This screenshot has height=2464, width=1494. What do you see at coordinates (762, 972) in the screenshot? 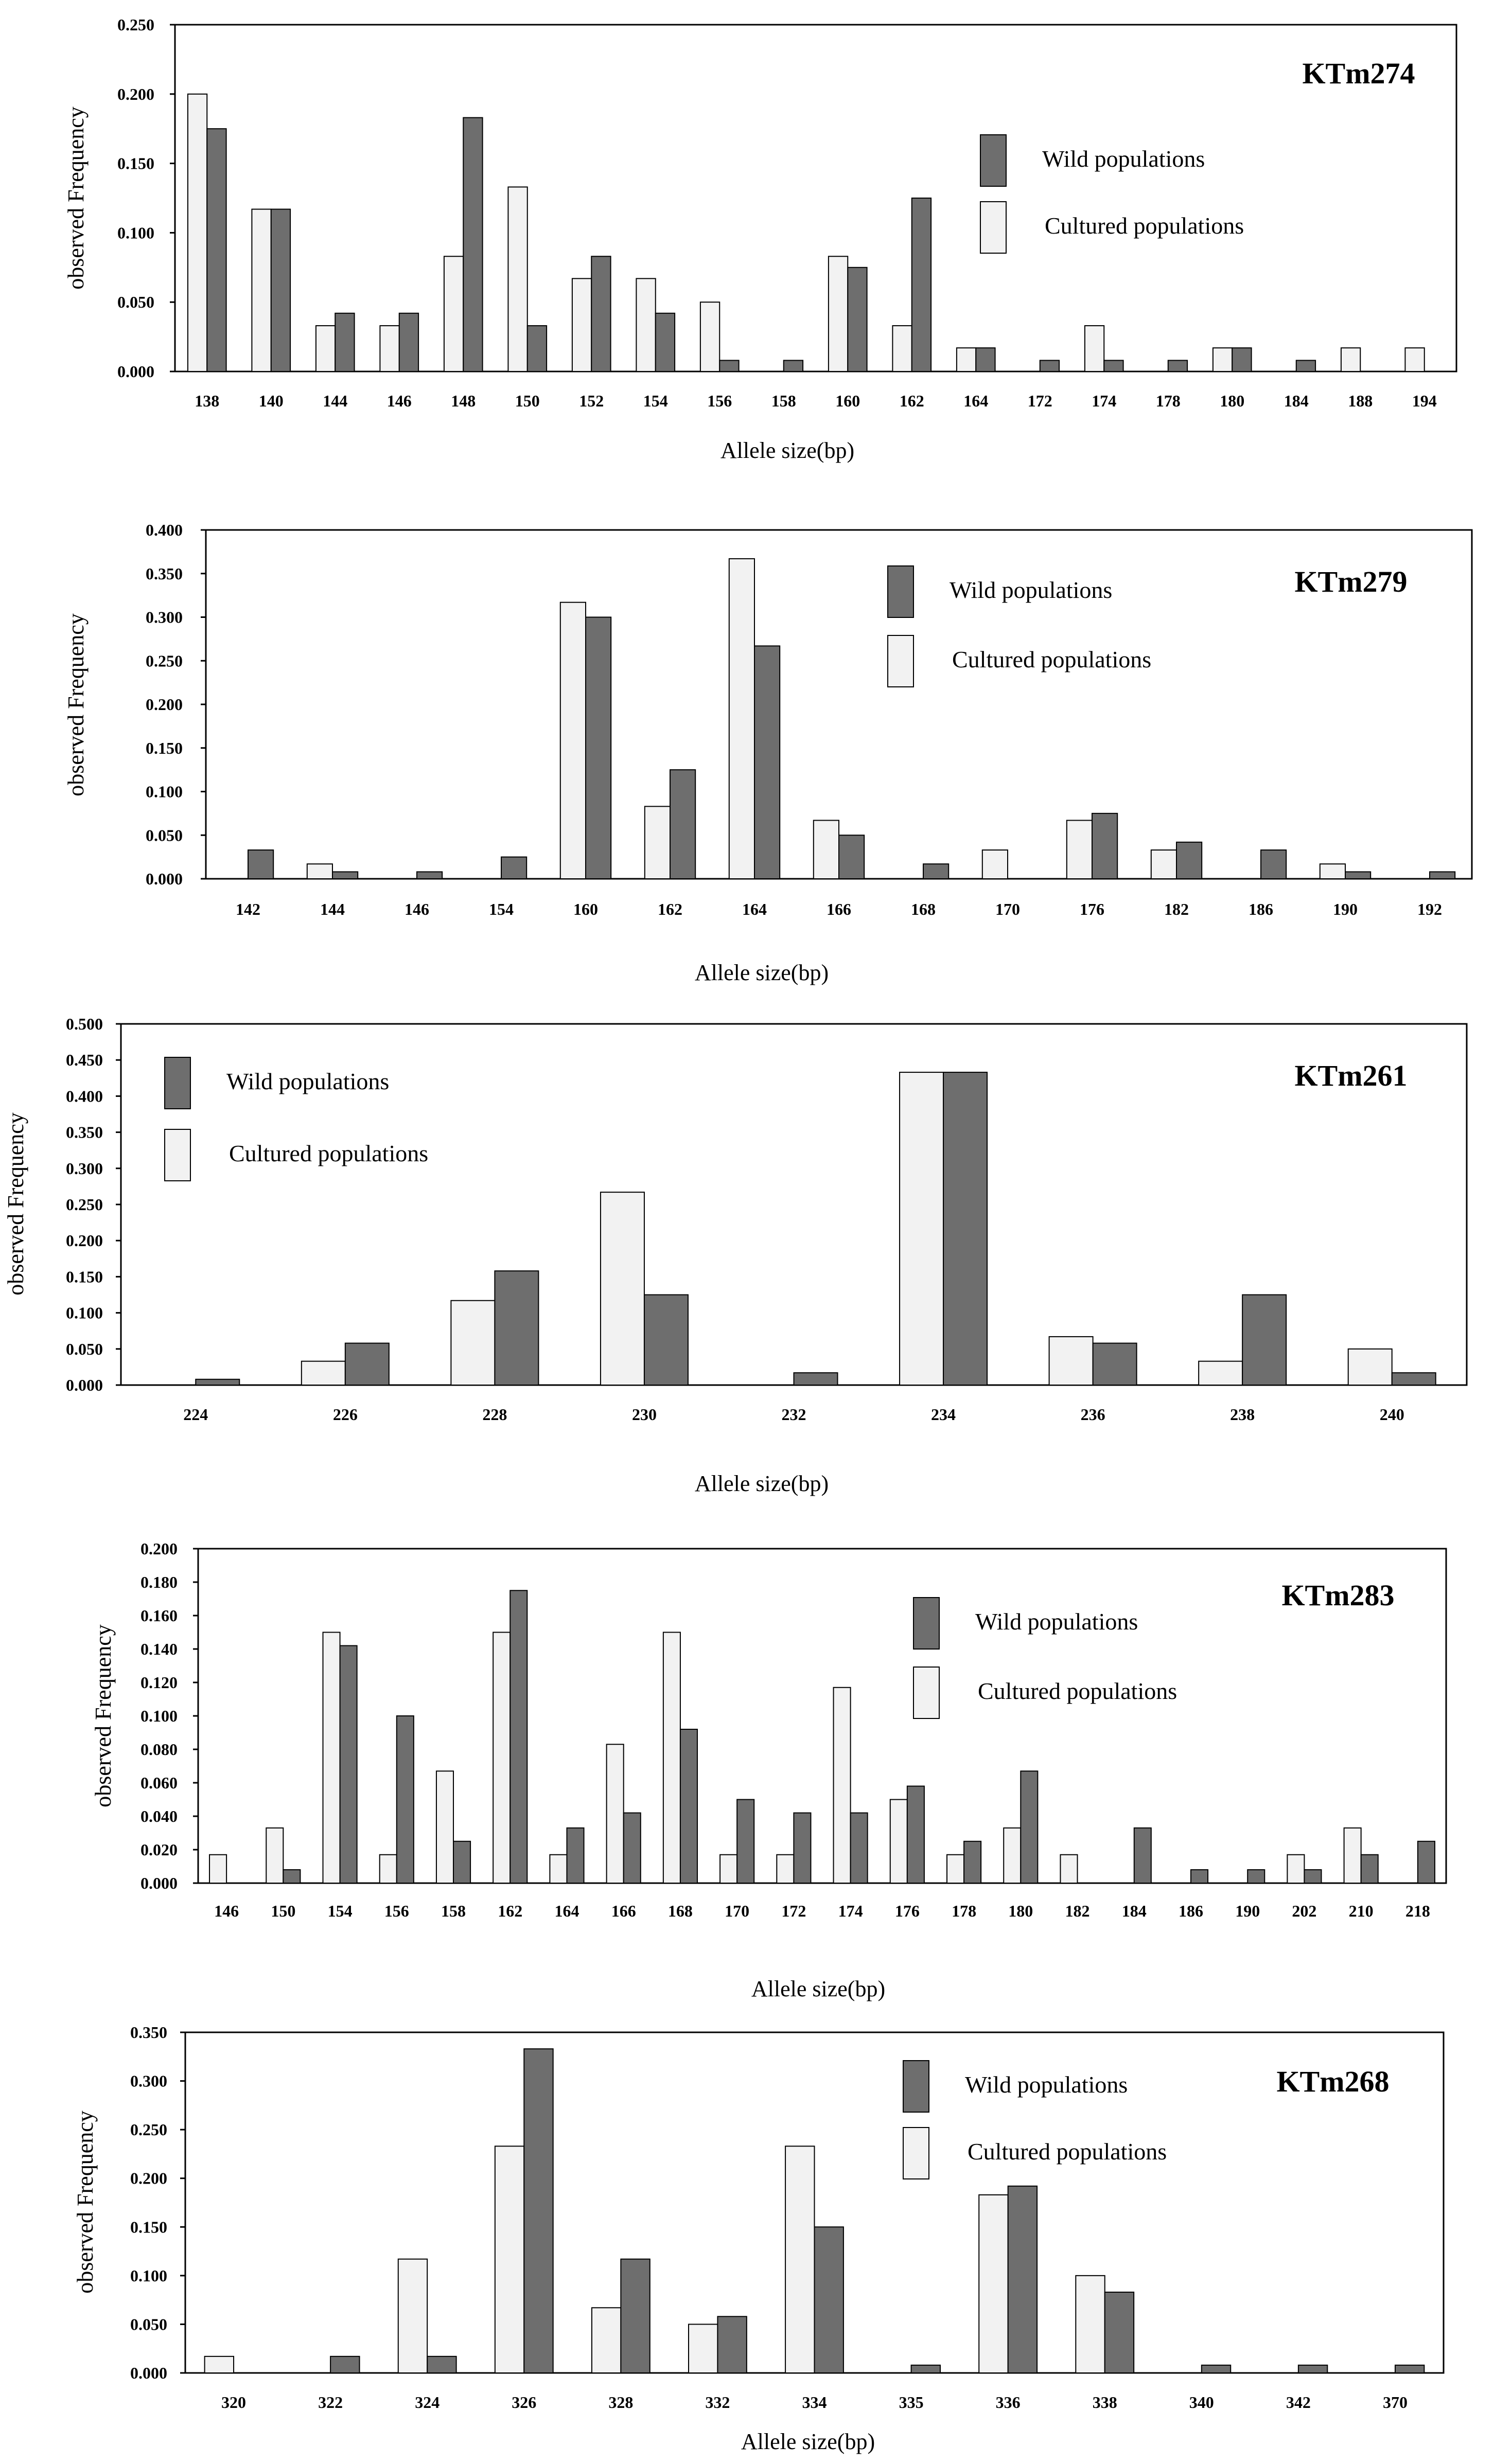
I see `x-axis-label: Allele size(bp)` at bounding box center [762, 972].